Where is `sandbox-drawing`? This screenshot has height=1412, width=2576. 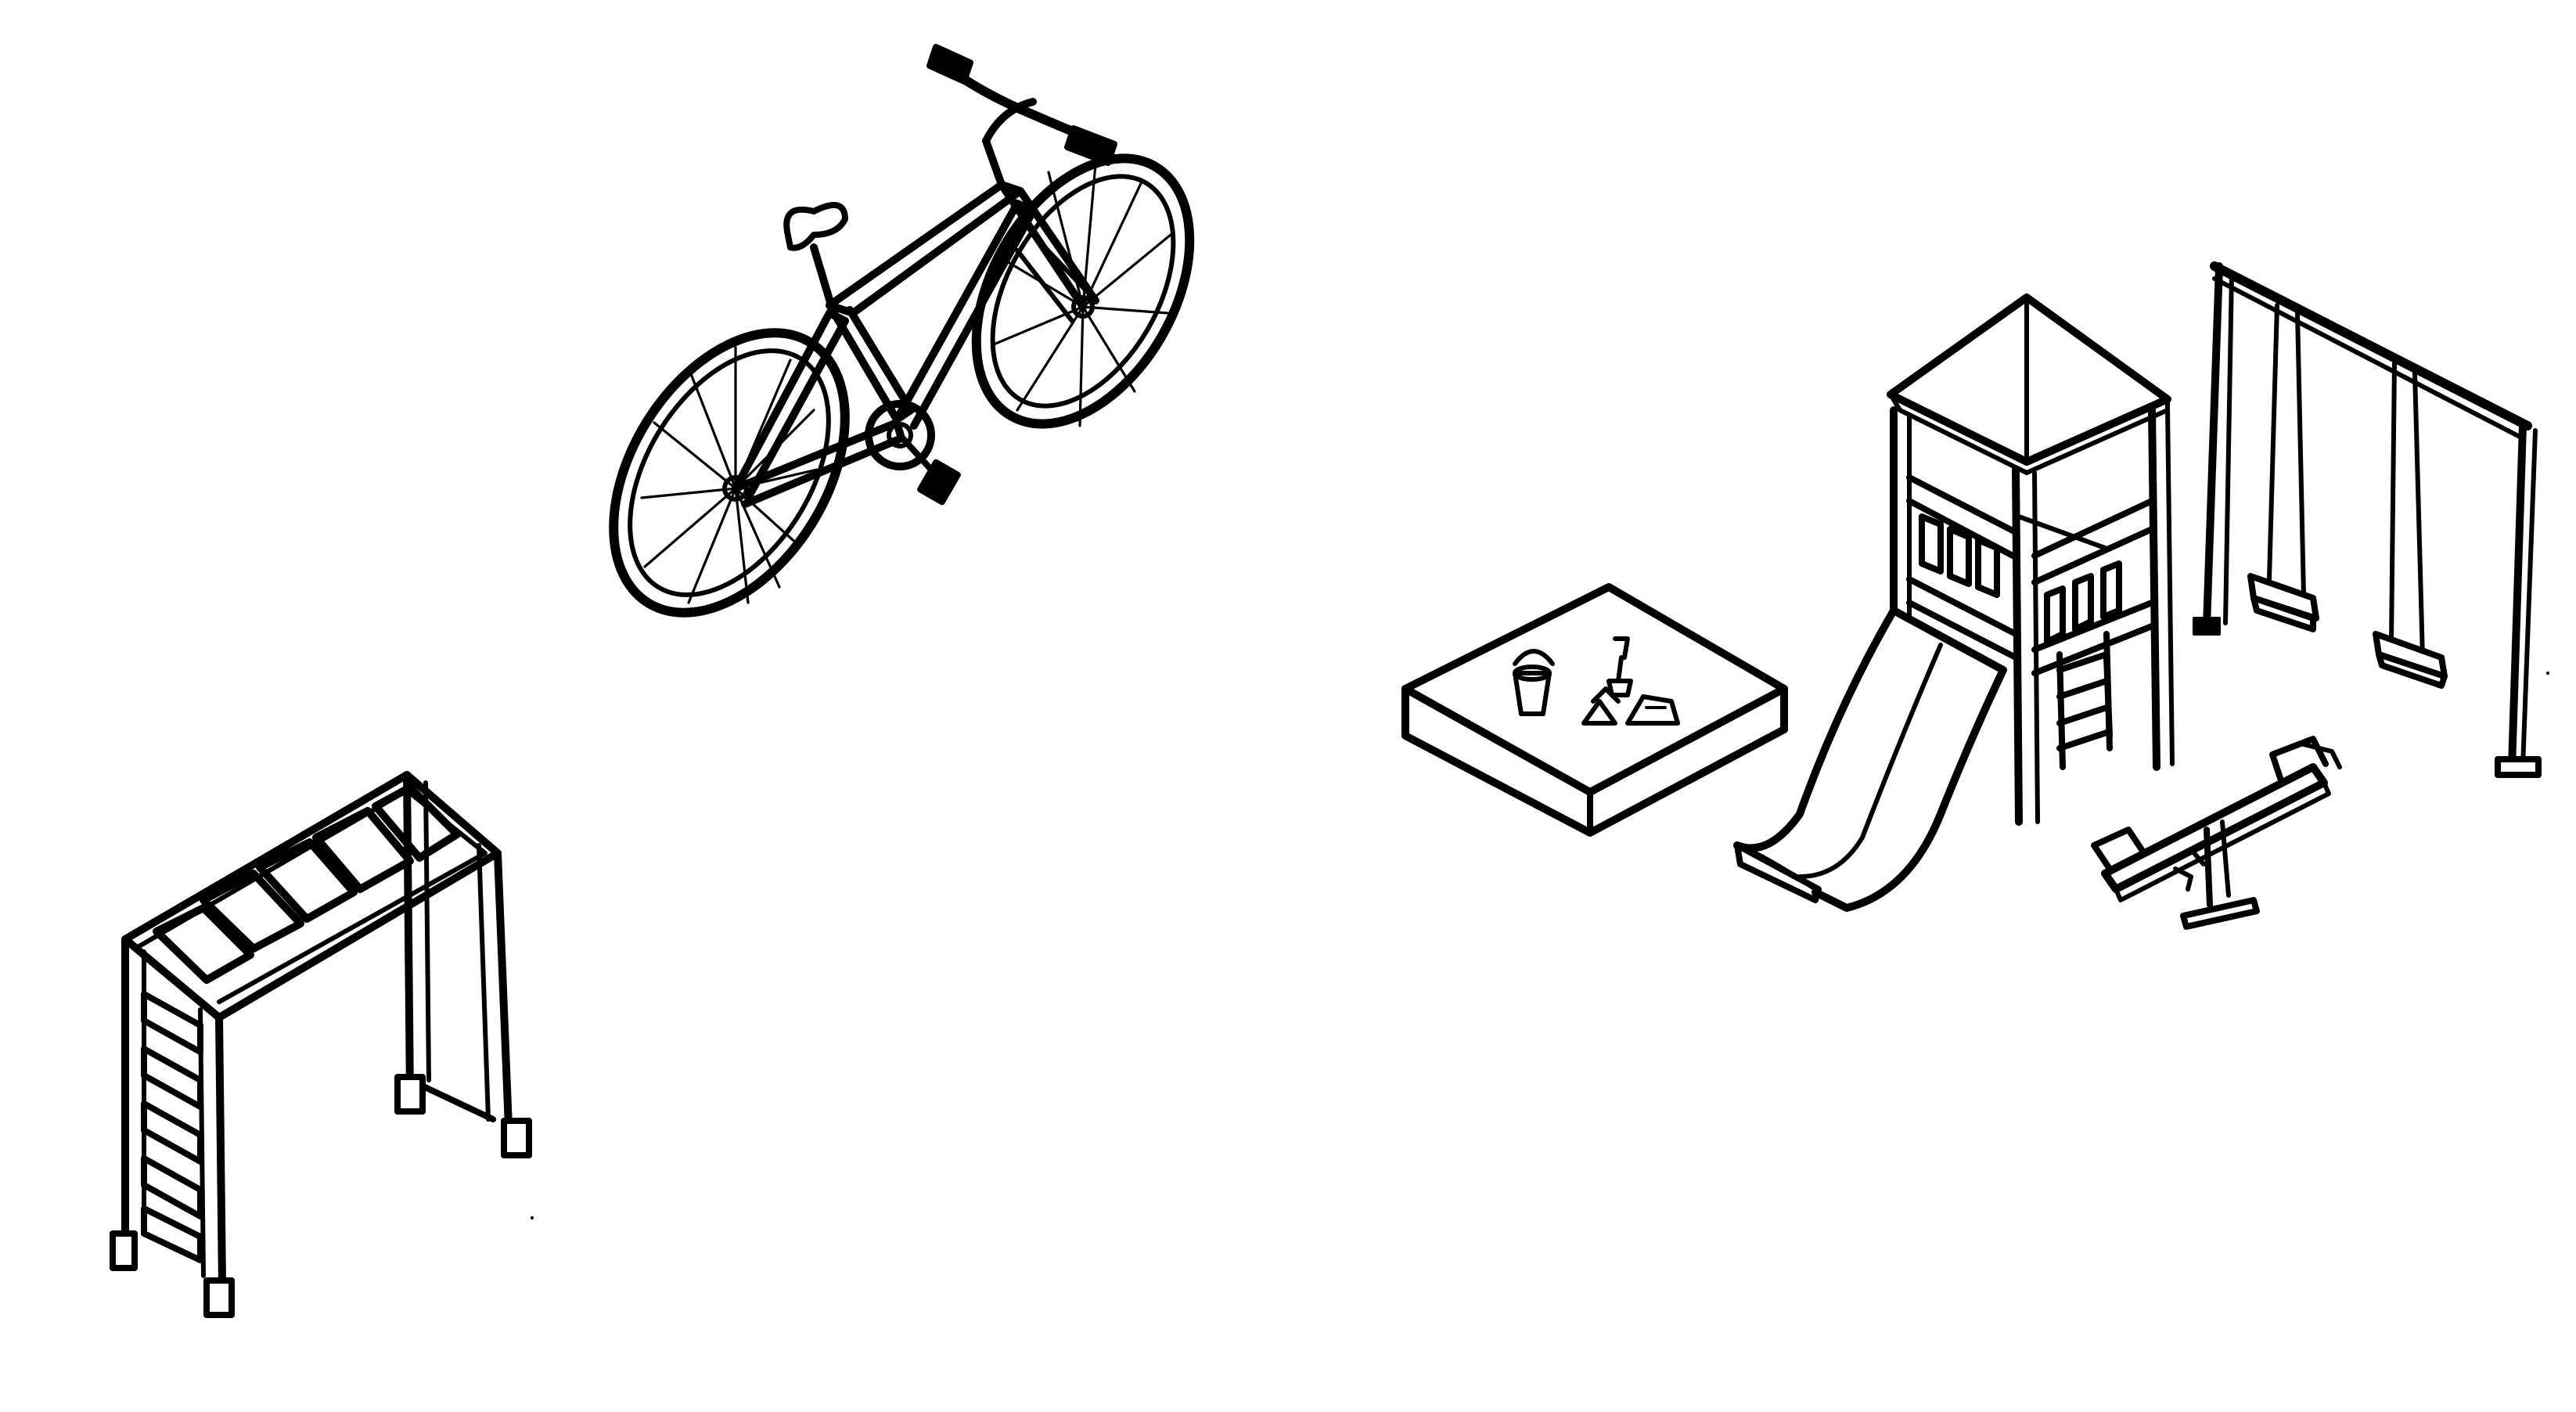
sandbox-drawing is located at coordinates (1594, 710).